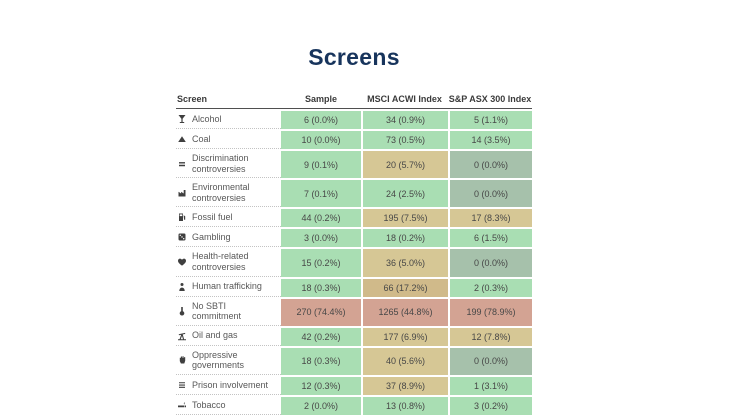  I want to click on screen-label-cell: Tobacco, so click(228, 406).